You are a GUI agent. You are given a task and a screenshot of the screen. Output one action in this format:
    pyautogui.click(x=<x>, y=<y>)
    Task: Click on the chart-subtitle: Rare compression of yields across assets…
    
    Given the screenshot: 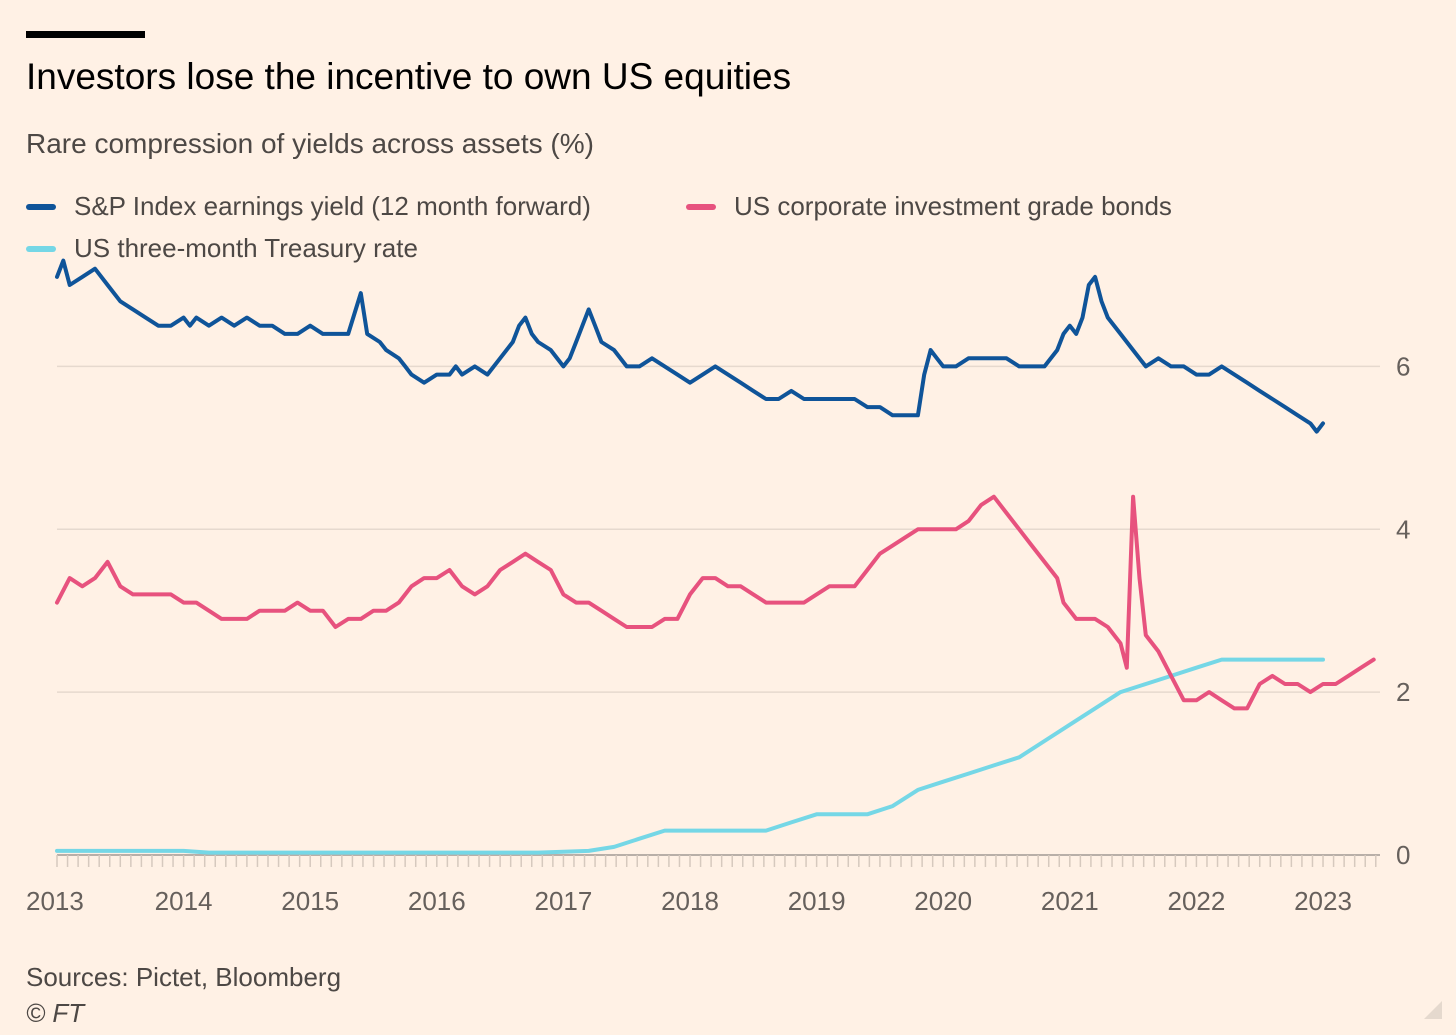 What is the action you would take?
    pyautogui.click(x=310, y=143)
    